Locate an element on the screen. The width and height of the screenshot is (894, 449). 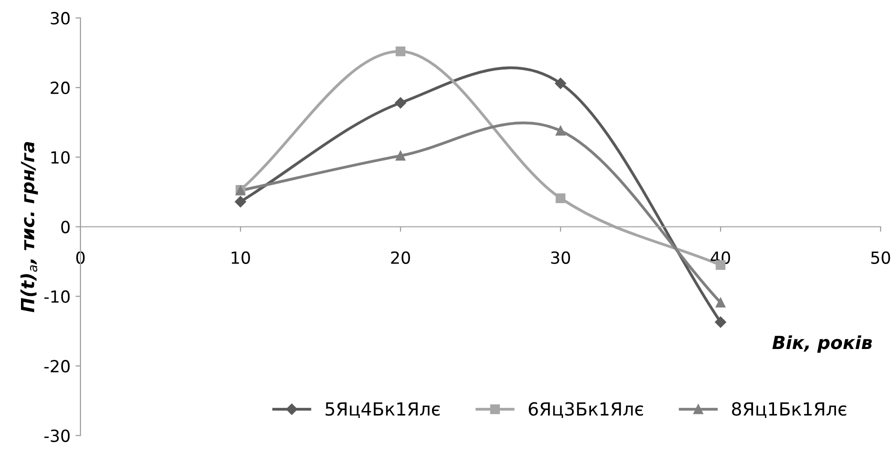
x-tick-label: 20 is located at coordinates (400, 257).